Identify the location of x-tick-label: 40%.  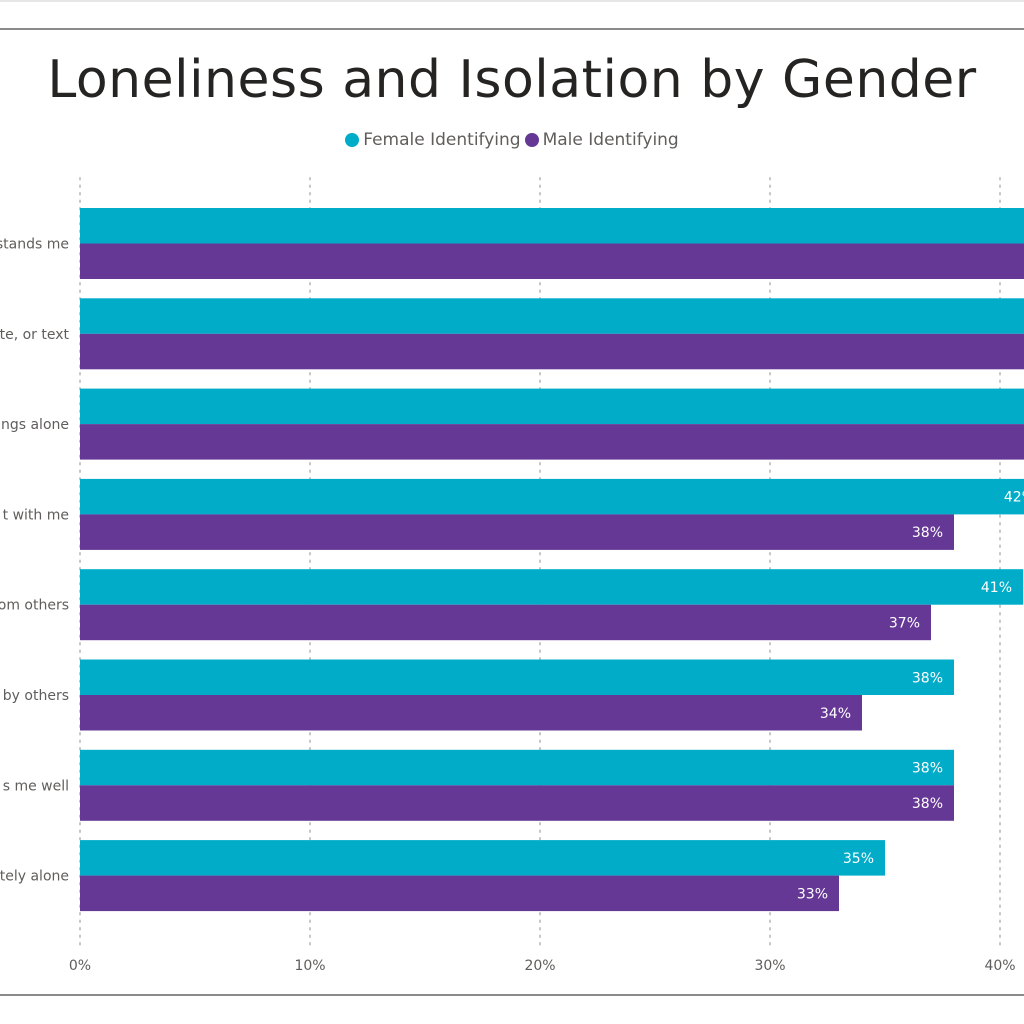
(999, 966).